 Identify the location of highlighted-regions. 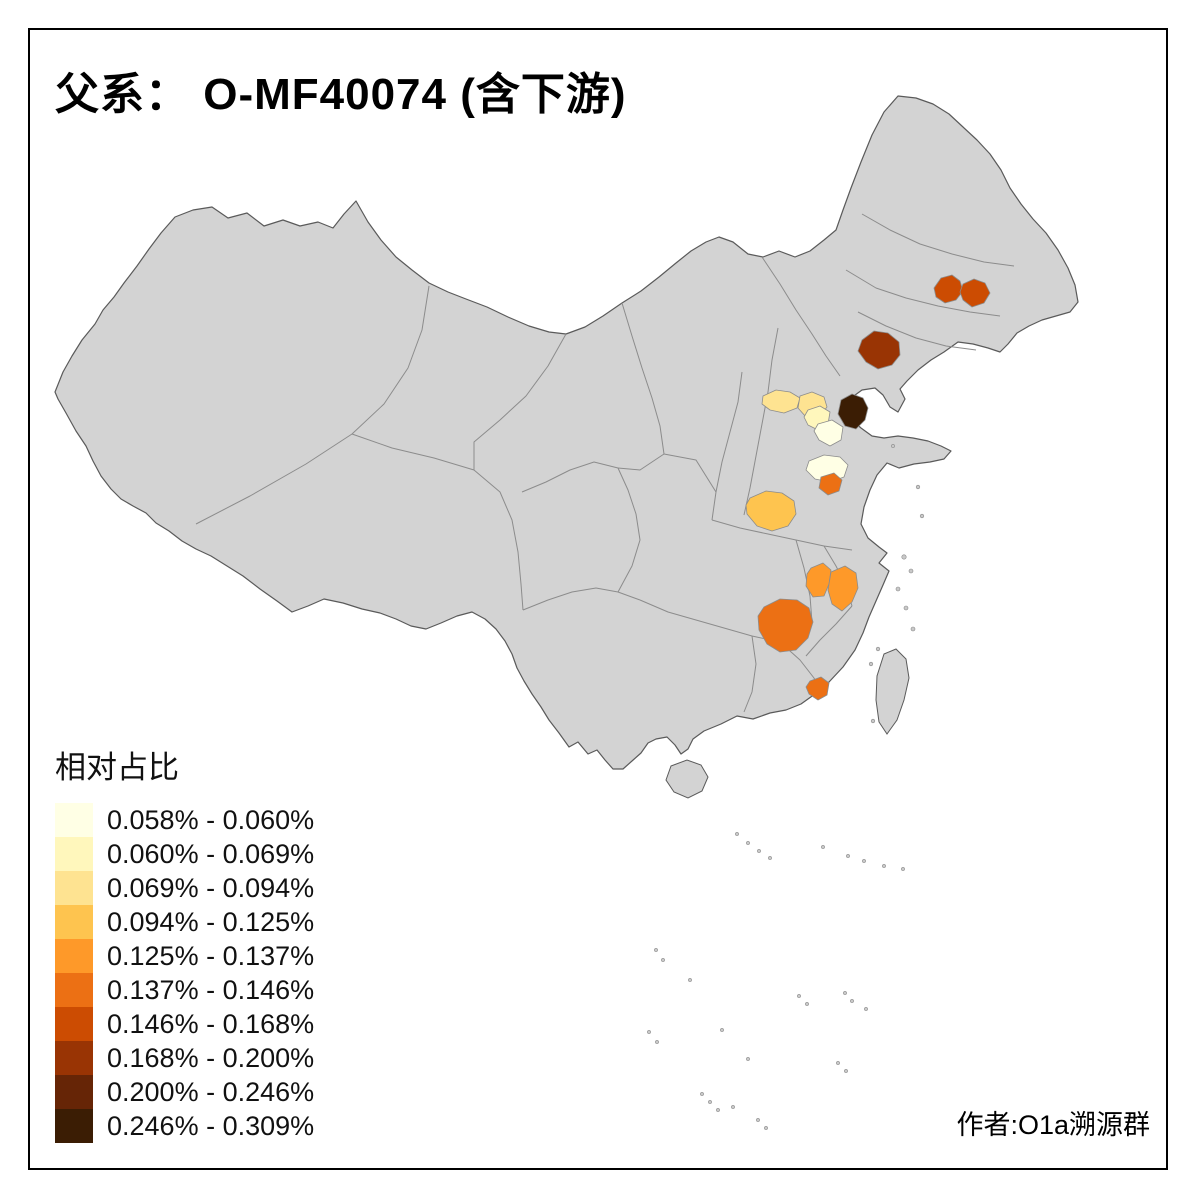
(868, 487).